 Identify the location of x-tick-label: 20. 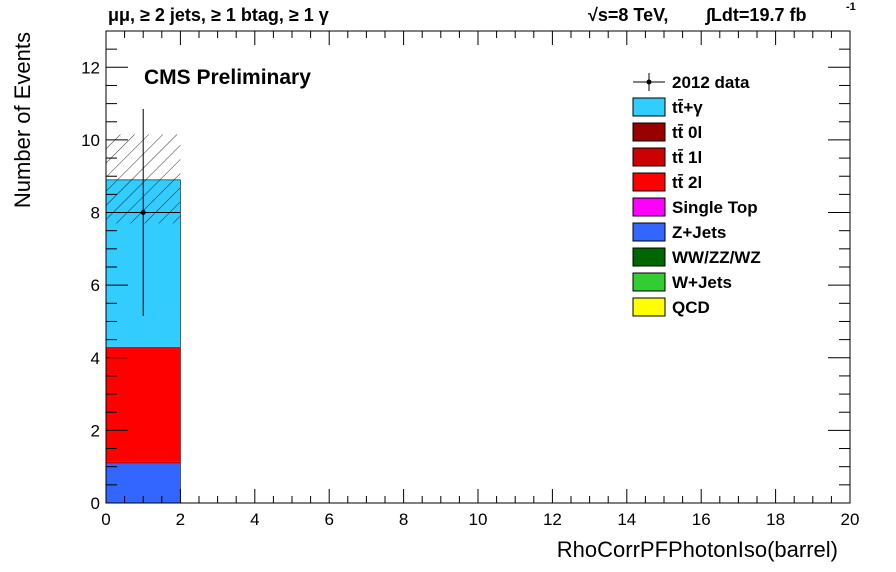
(850, 519).